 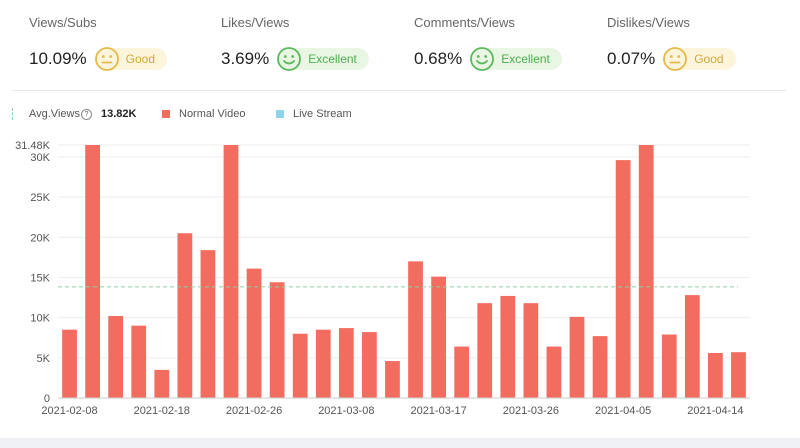 What do you see at coordinates (438, 58) in the screenshot?
I see `metric-value: 0.68%` at bounding box center [438, 58].